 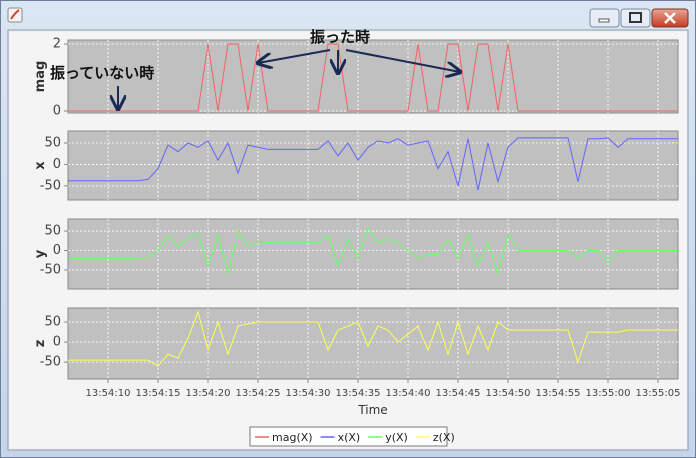 What do you see at coordinates (102, 73) in the screenshot?
I see `annotation: 振っていない時` at bounding box center [102, 73].